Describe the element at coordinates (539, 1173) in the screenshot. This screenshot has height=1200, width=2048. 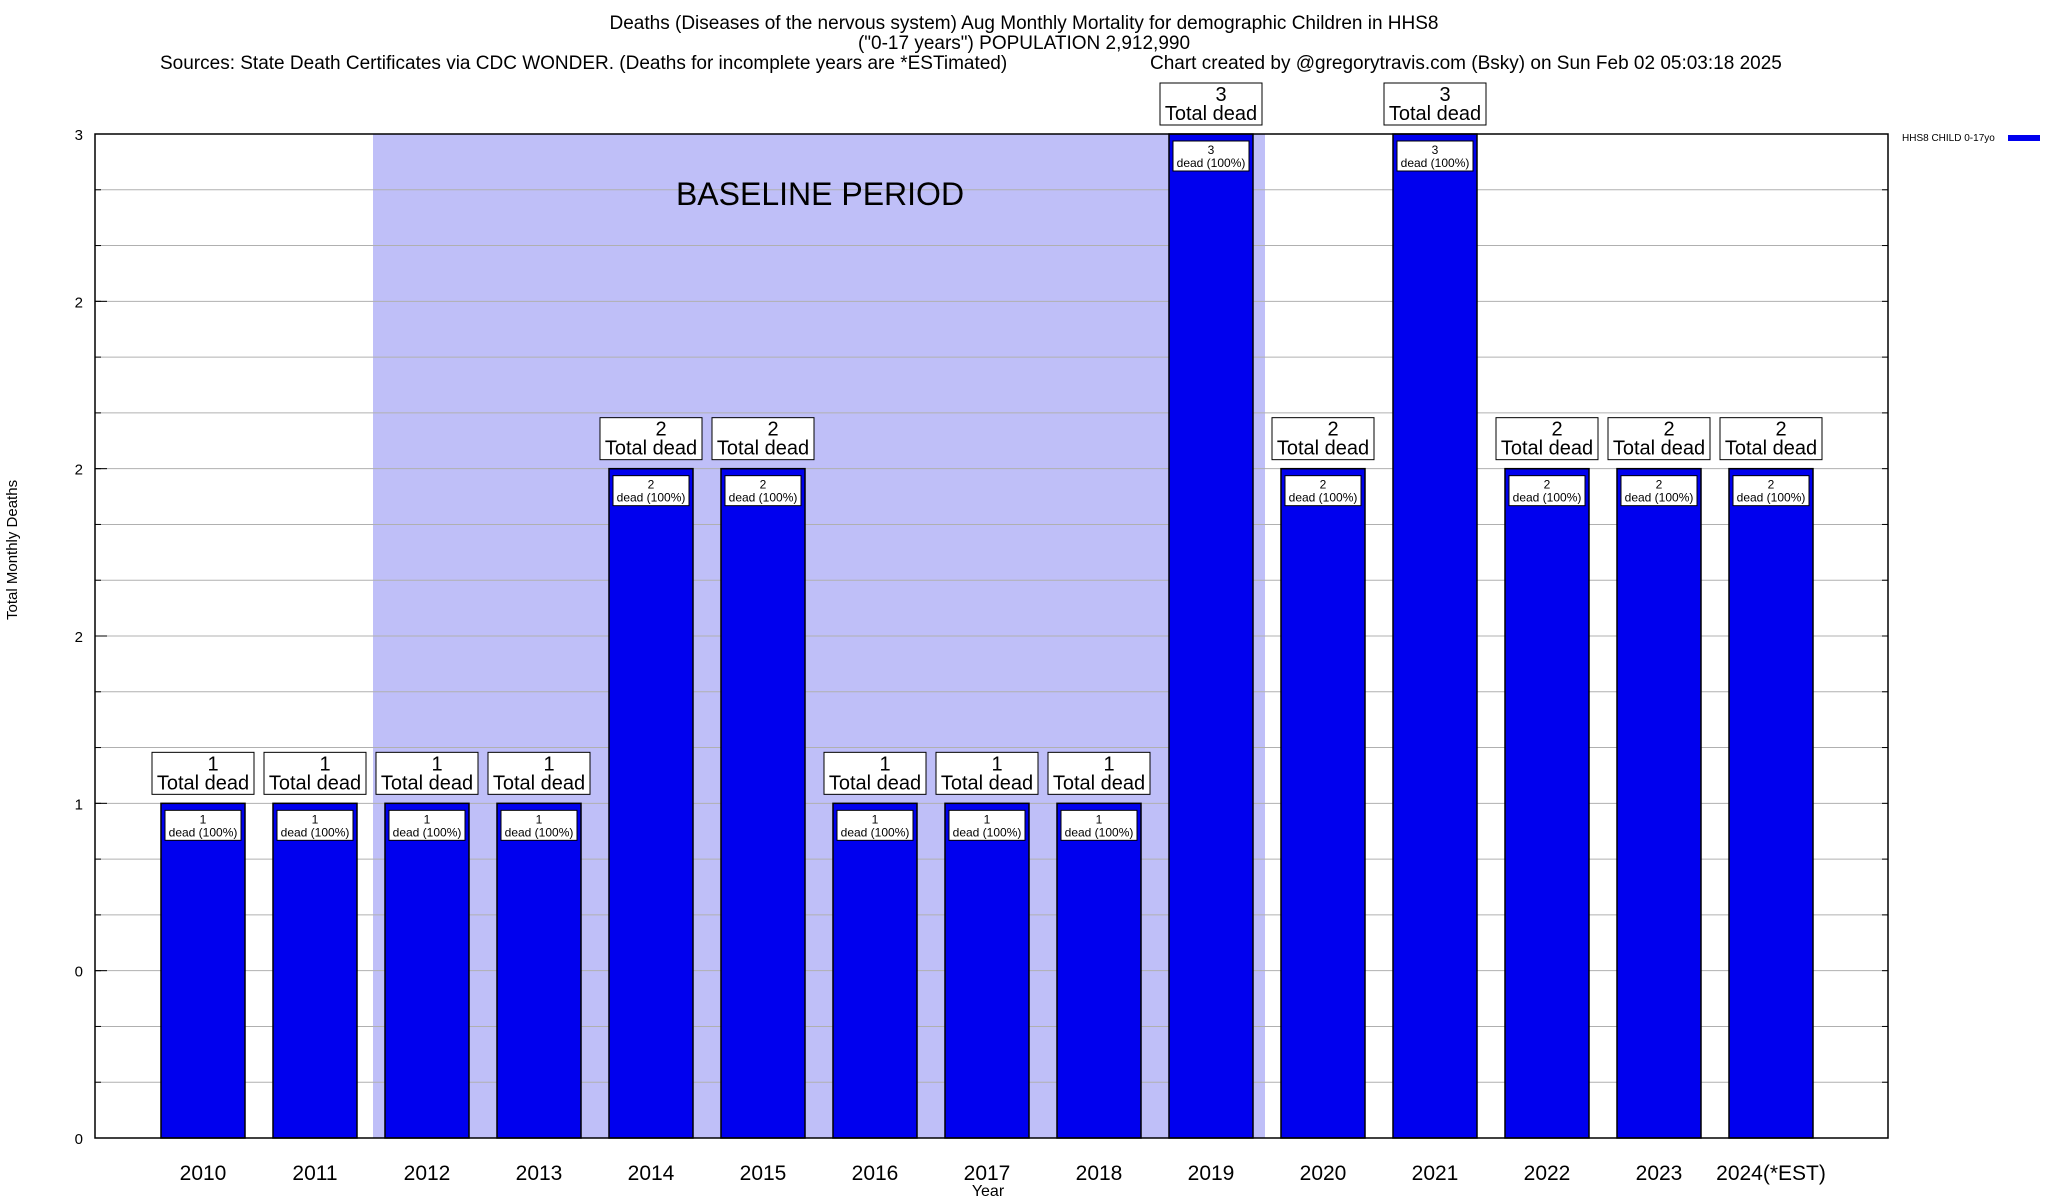
I see `x-tick-label: 2013` at that location.